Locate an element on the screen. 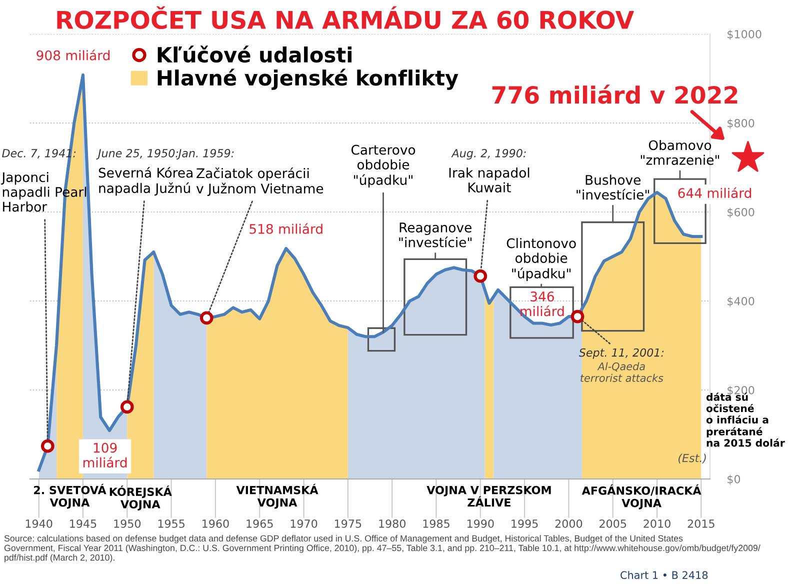 This screenshot has width=790, height=586. annotation: Bushove "investície" is located at coordinates (613, 187).